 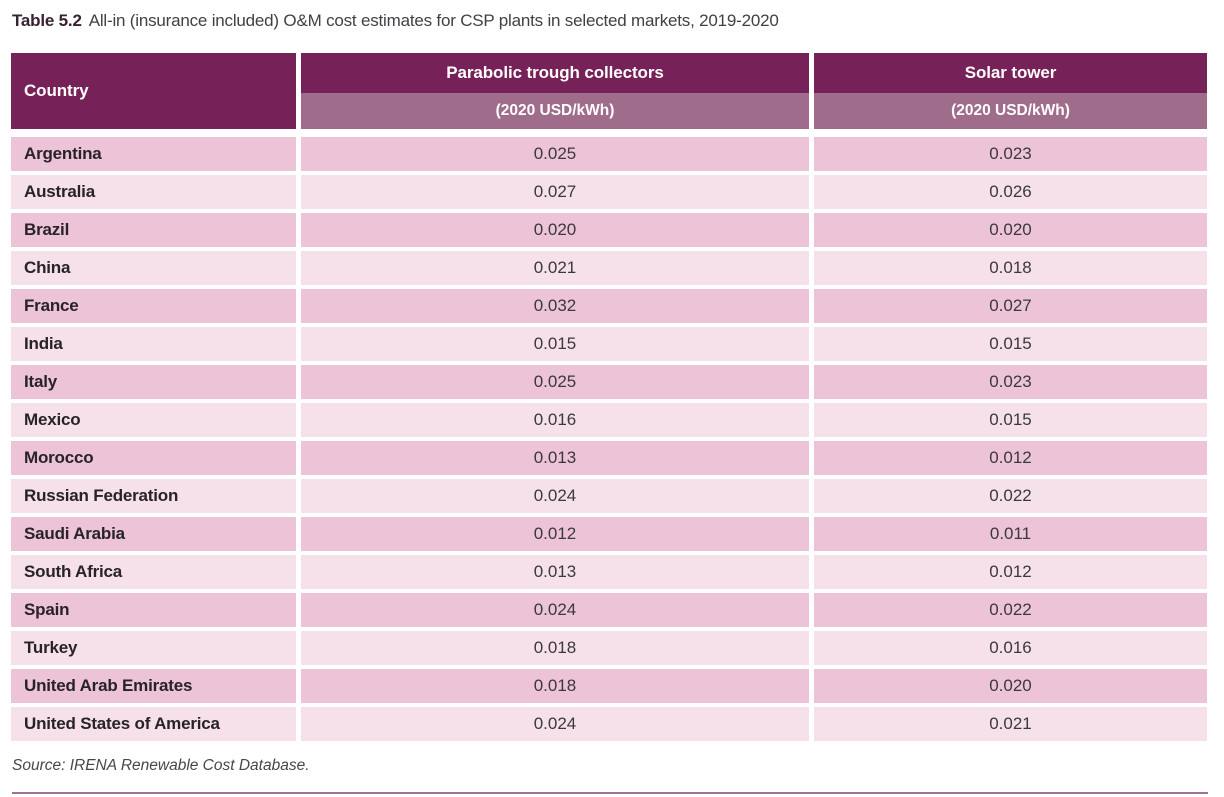 I want to click on country-cell: Russian Federation, so click(x=153, y=496).